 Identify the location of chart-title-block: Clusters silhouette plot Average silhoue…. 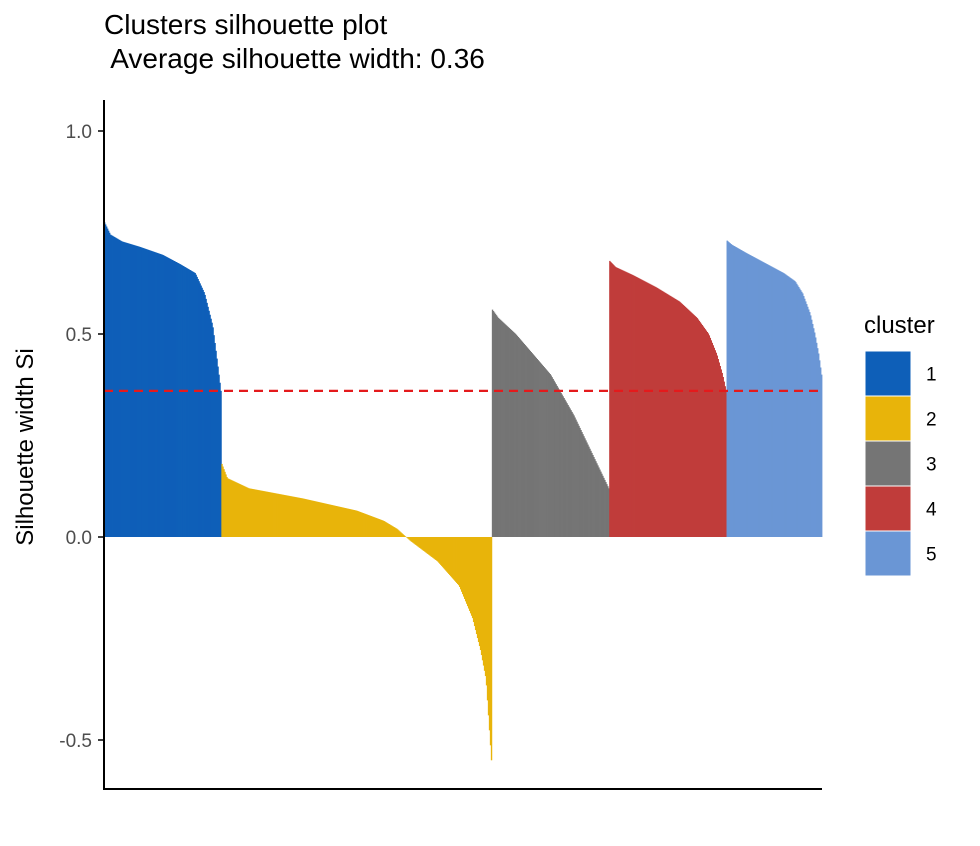
(294, 42).